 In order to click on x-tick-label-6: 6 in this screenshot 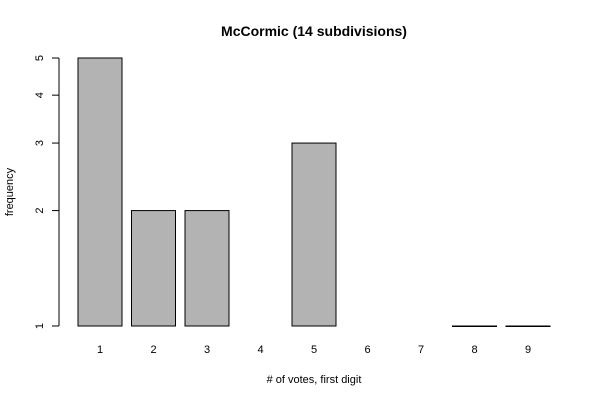, I will do `click(367, 350)`.